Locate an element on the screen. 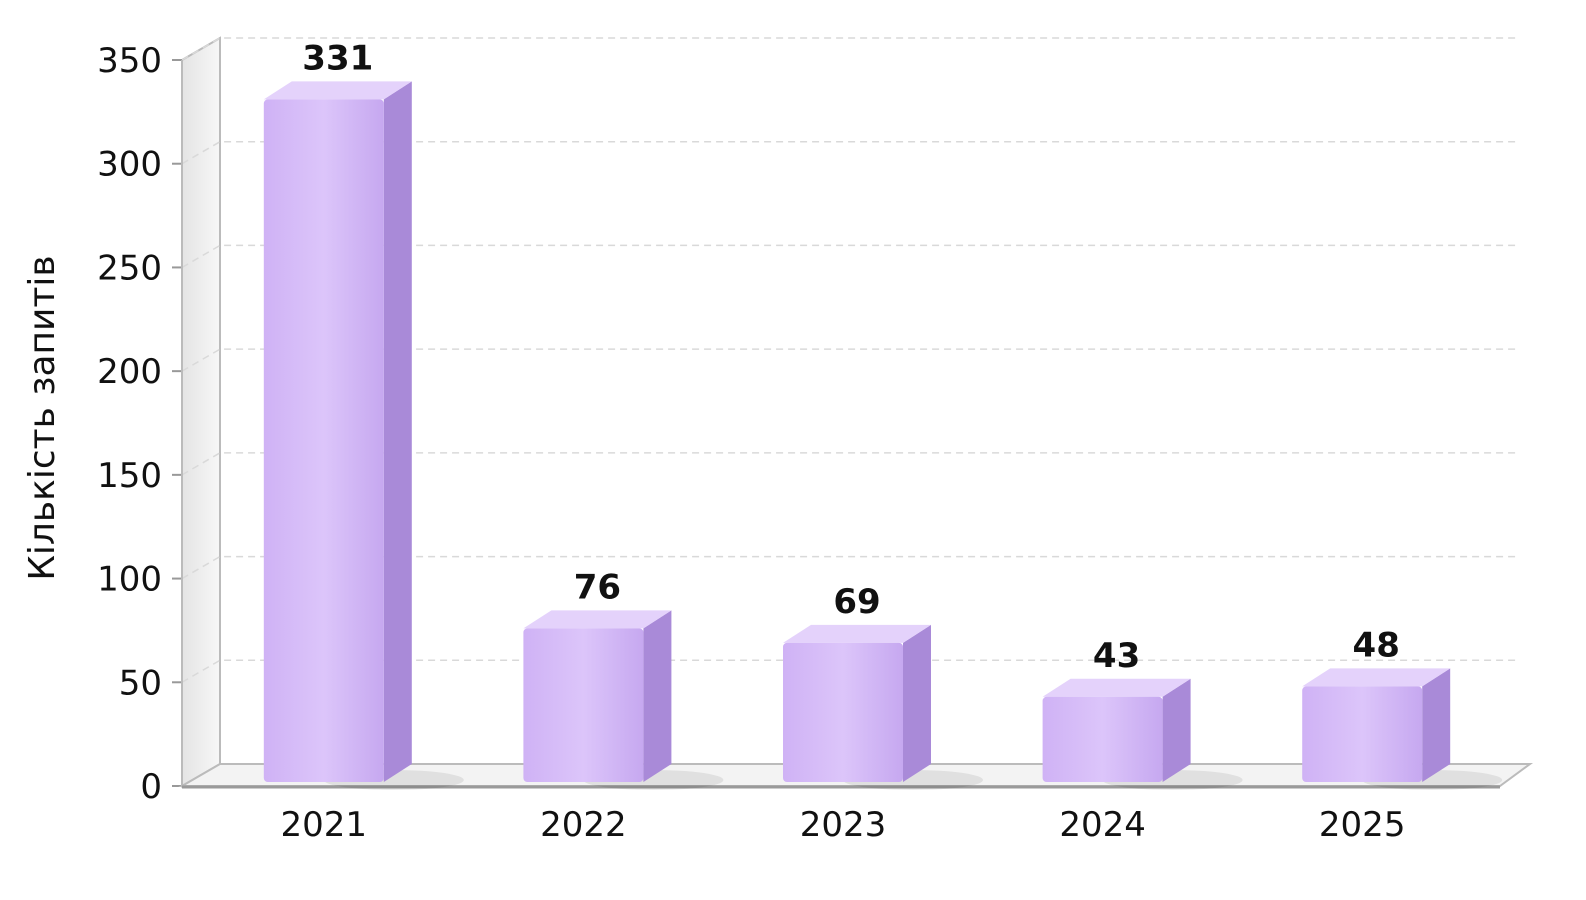 The height and width of the screenshot is (900, 1586). y-tick-label: 200 is located at coordinates (129, 372).